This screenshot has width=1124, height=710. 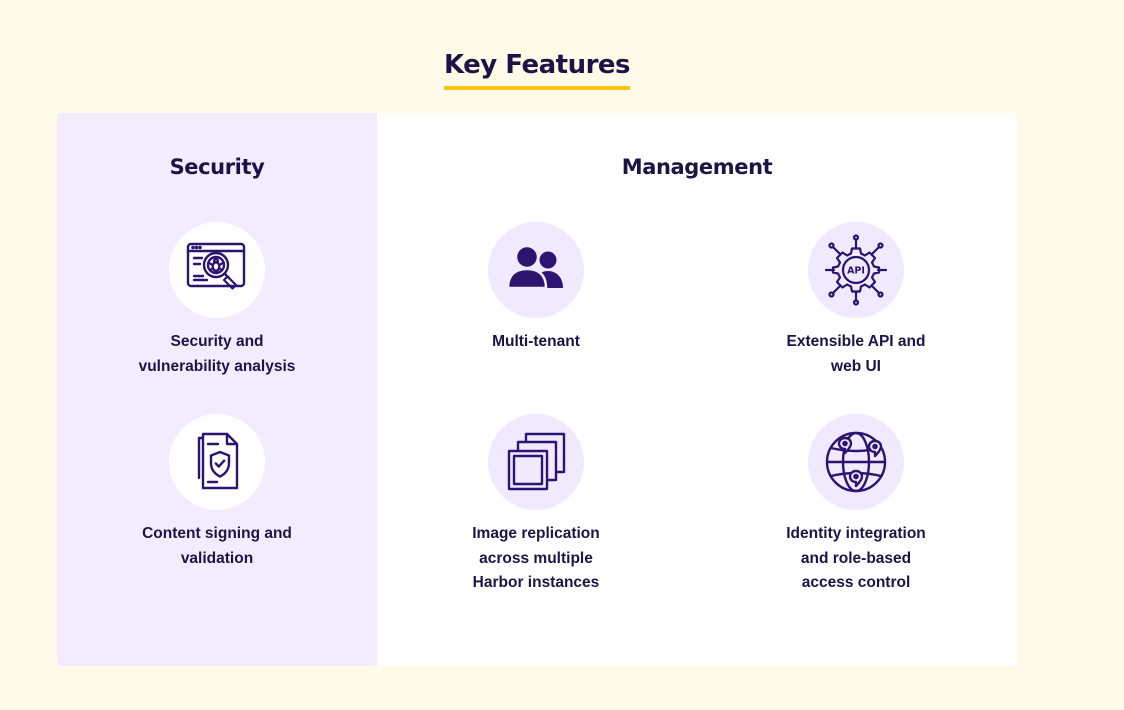 I want to click on signed-document-icon, so click(x=218, y=461).